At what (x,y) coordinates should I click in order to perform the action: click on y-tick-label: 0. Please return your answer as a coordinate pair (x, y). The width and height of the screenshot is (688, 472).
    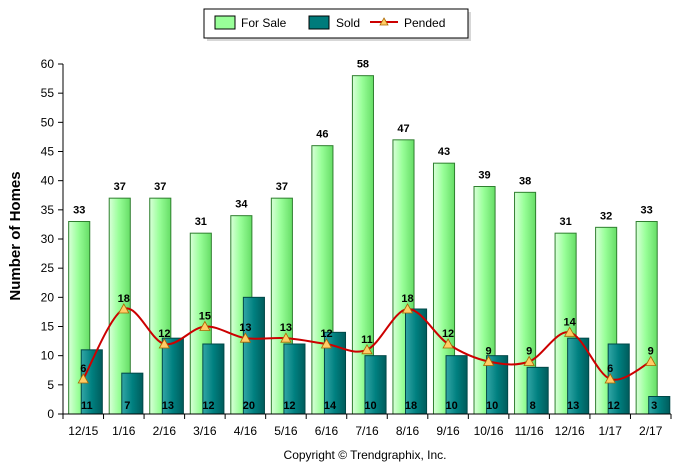
    Looking at the image, I should click on (50, 414).